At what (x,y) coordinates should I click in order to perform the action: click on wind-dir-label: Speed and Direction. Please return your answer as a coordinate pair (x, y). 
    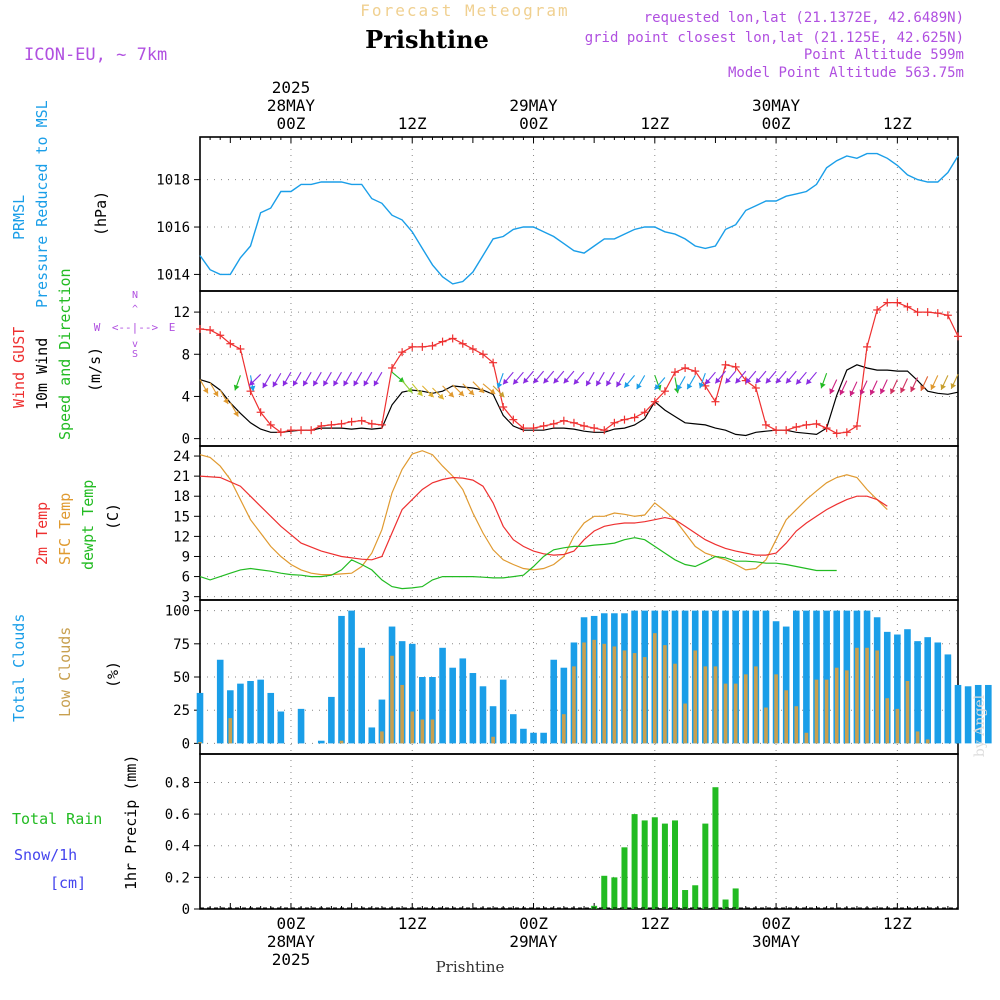
    Looking at the image, I should click on (65, 354).